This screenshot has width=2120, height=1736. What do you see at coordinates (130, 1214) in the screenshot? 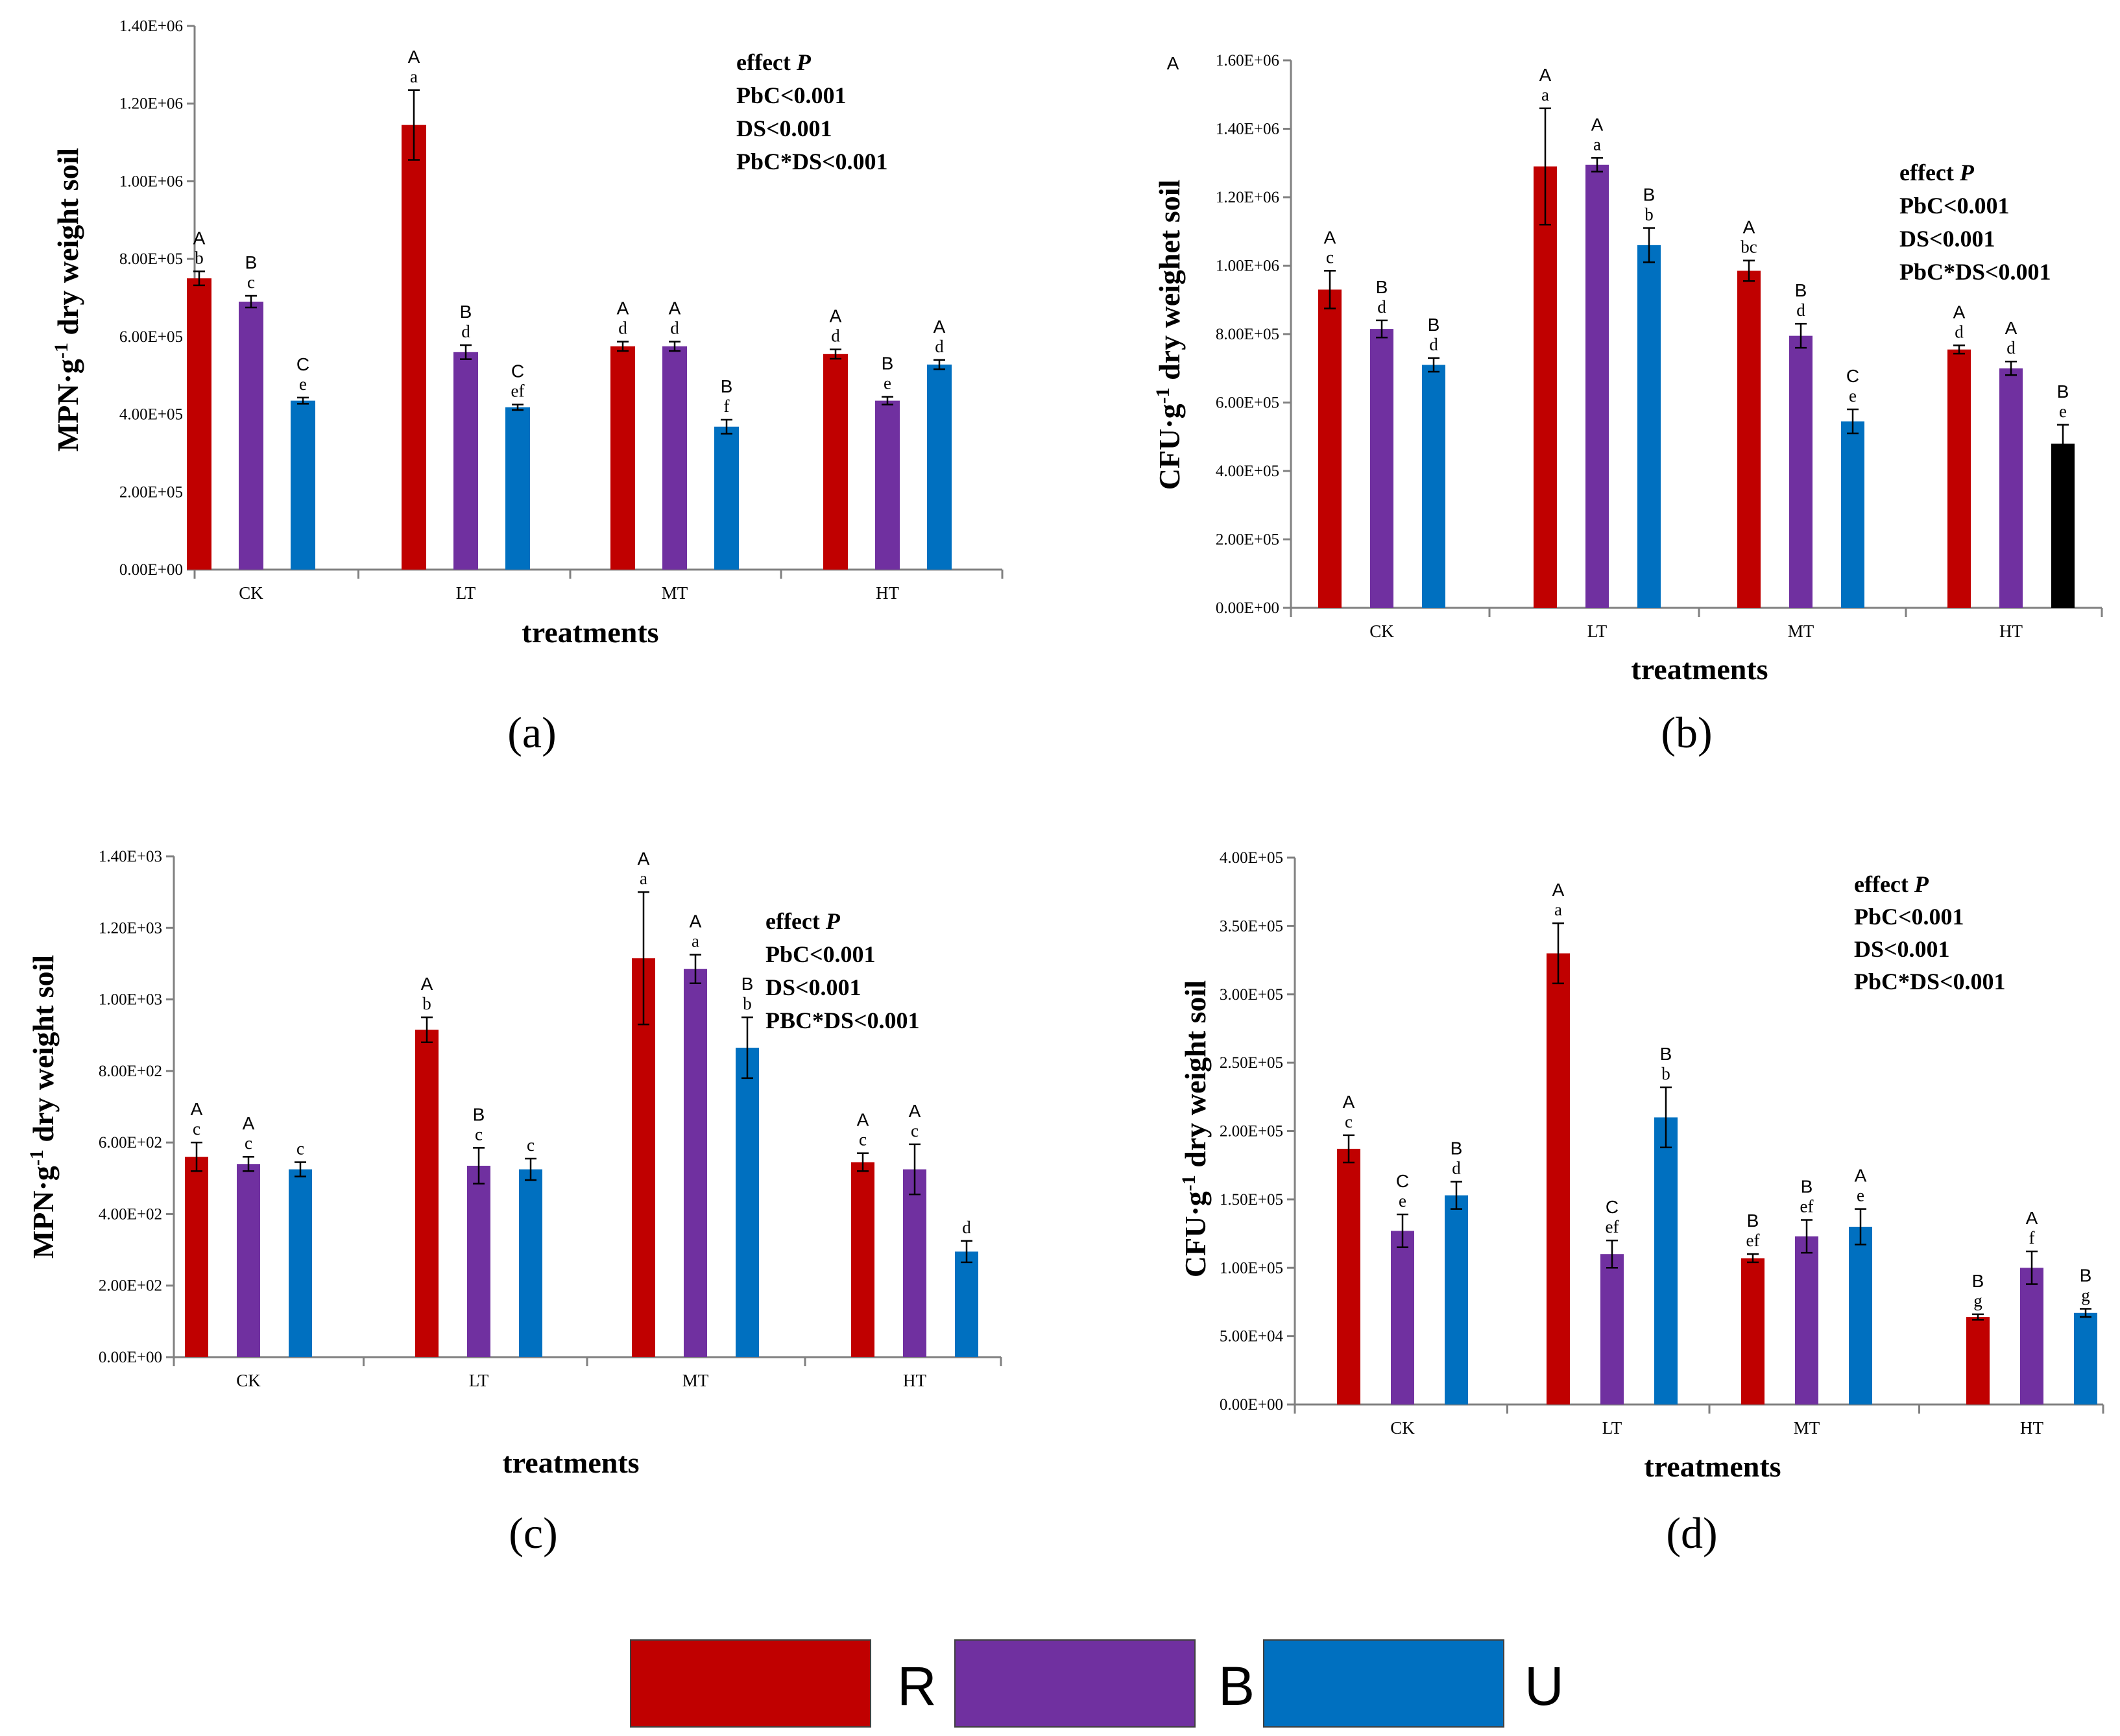
I see `y-tick-label: 4.00E+02` at bounding box center [130, 1214].